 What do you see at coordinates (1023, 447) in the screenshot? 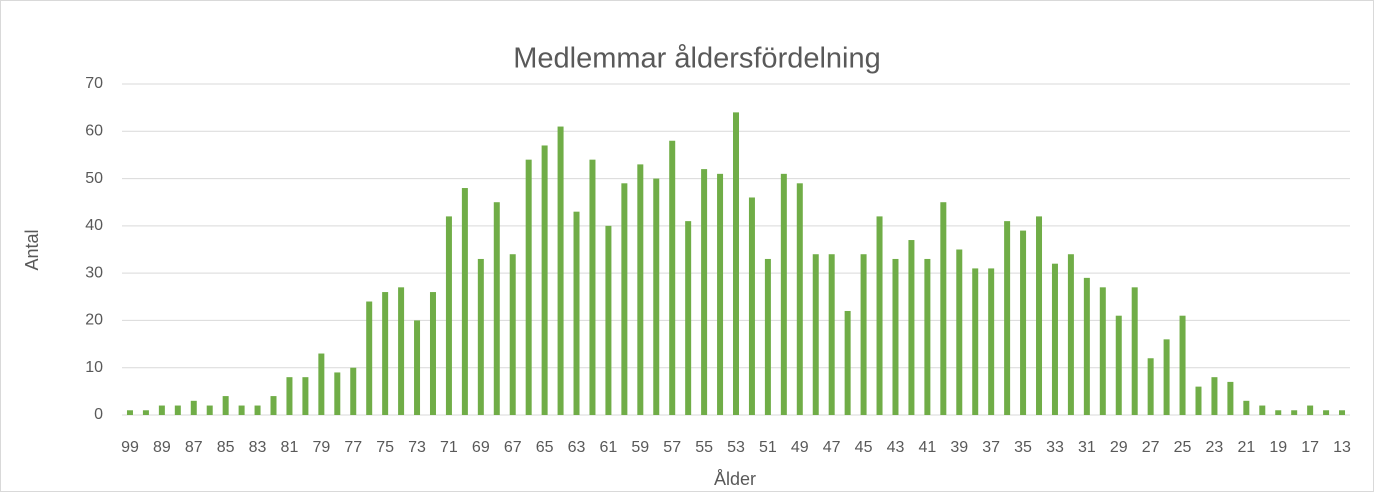
I see `x-tick-label: 35` at bounding box center [1023, 447].